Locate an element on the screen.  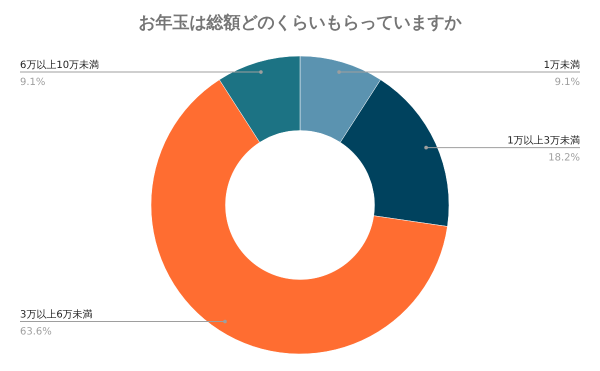
slice-label: 1万以上3万未満 is located at coordinates (543, 140).